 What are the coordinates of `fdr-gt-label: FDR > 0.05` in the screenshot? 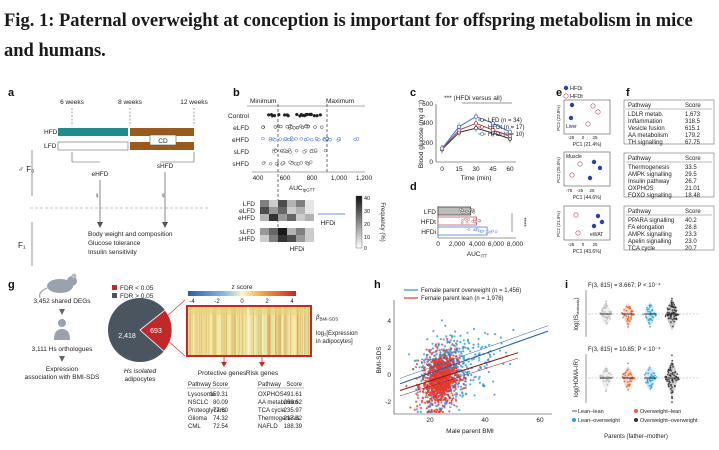 It's located at (137, 296).